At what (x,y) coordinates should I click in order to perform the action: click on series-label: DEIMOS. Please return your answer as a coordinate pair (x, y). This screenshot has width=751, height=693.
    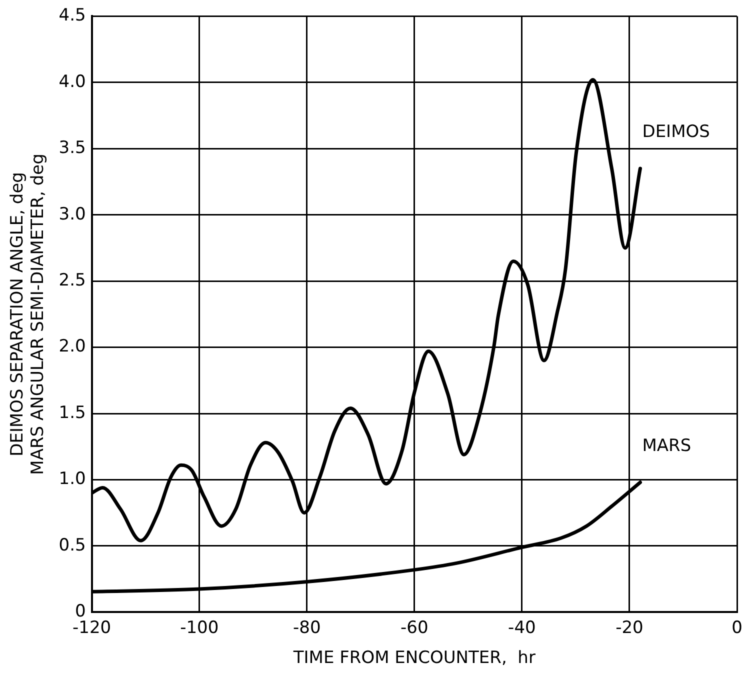
    Looking at the image, I should click on (676, 132).